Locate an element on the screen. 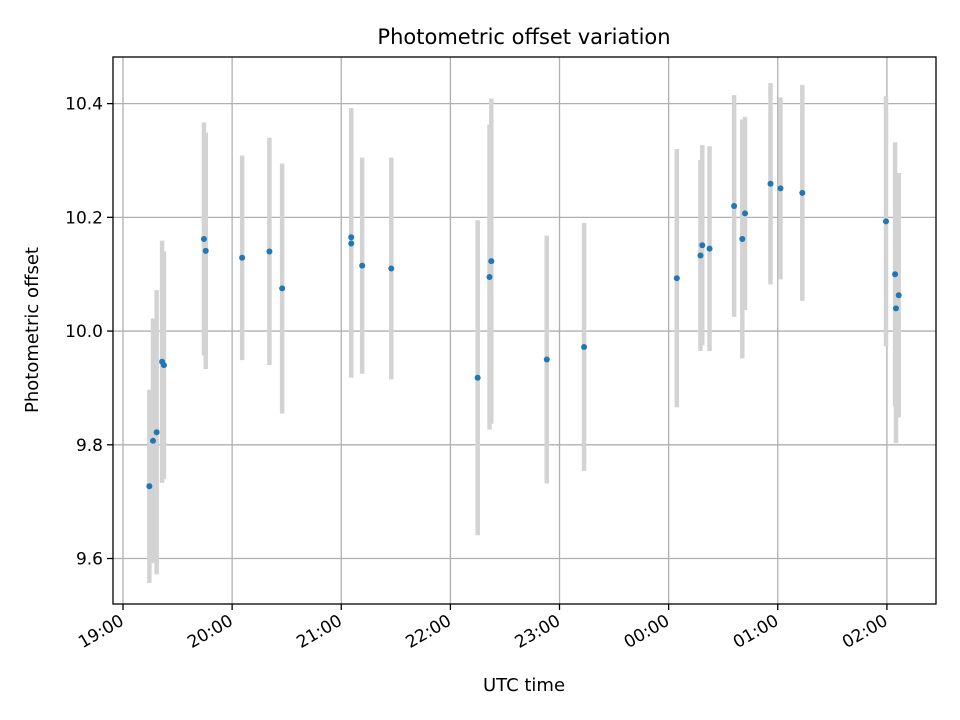 The height and width of the screenshot is (720, 960). y-tick-label: 9.6 is located at coordinates (89, 560).